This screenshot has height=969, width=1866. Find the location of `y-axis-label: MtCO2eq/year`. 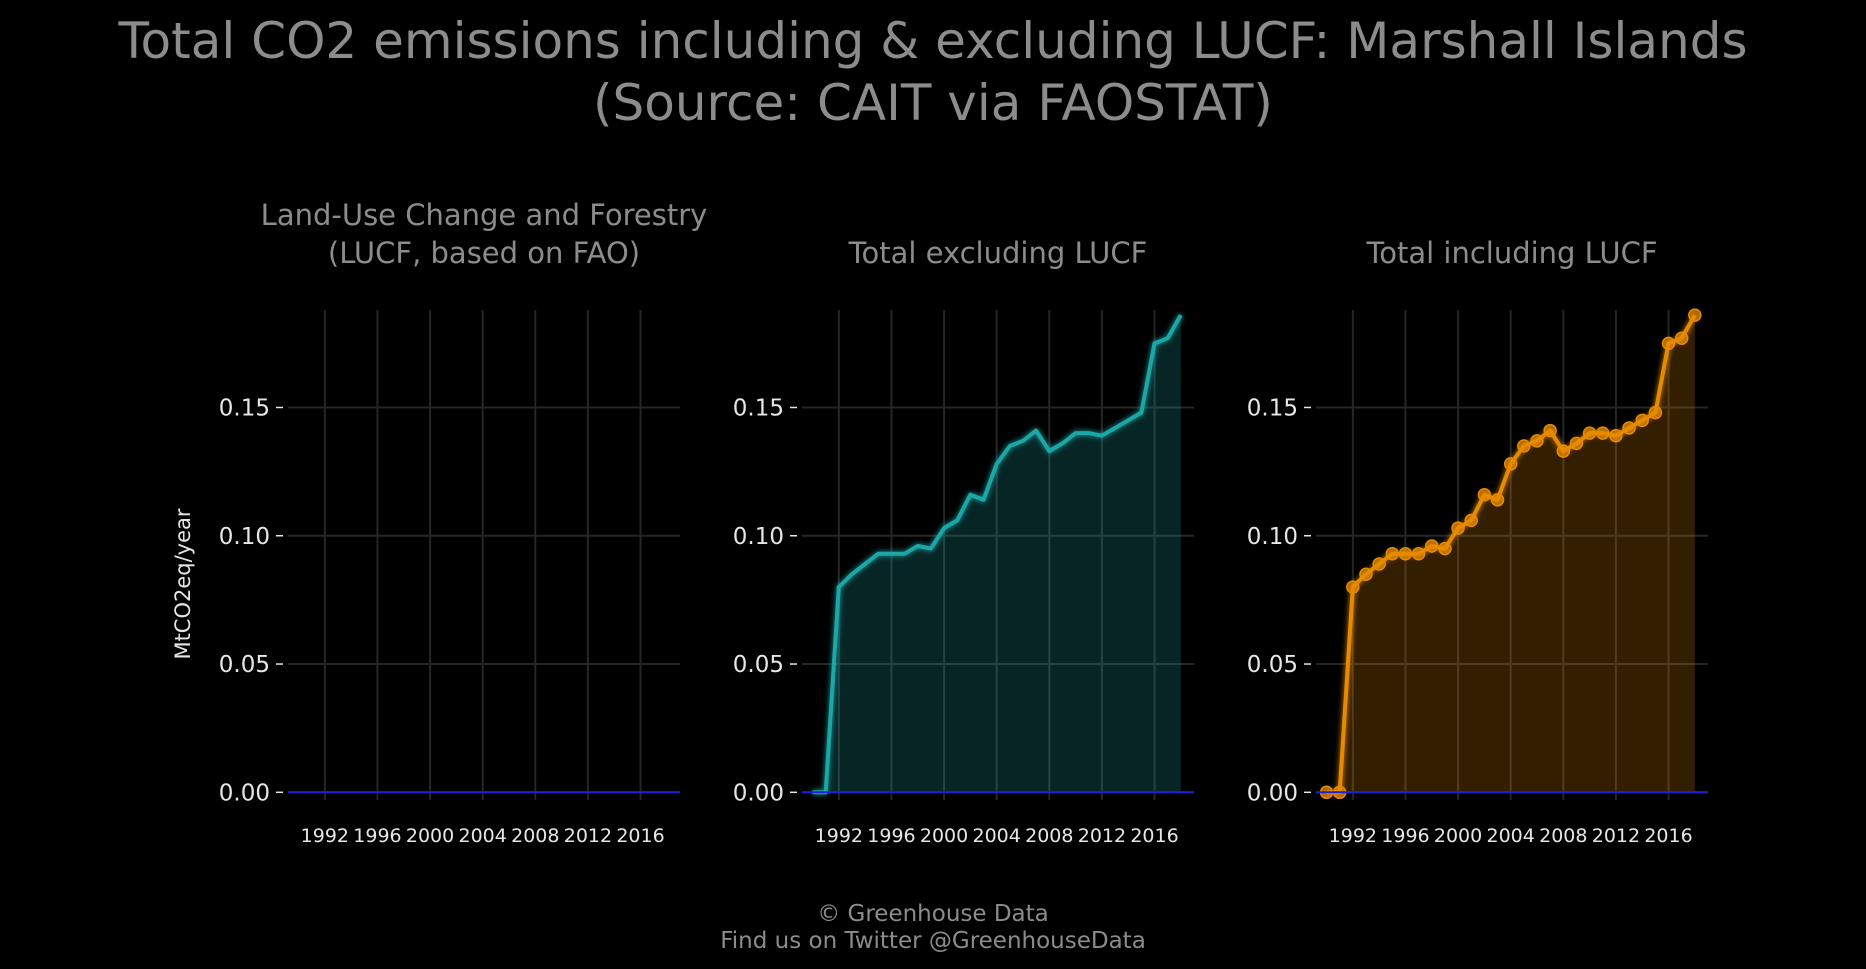

y-axis-label: MtCO2eq/year is located at coordinates (183, 583).